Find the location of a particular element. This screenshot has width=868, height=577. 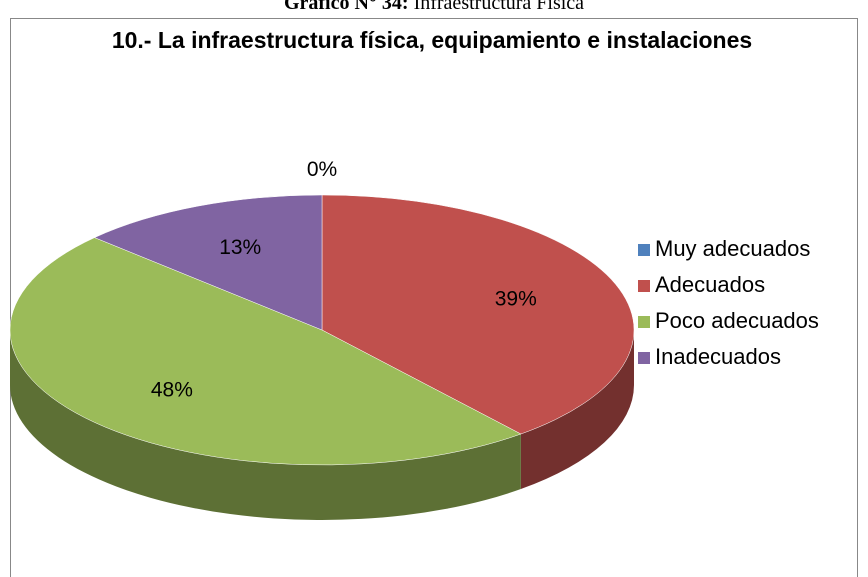

slice-side is located at coordinates (577, 410).